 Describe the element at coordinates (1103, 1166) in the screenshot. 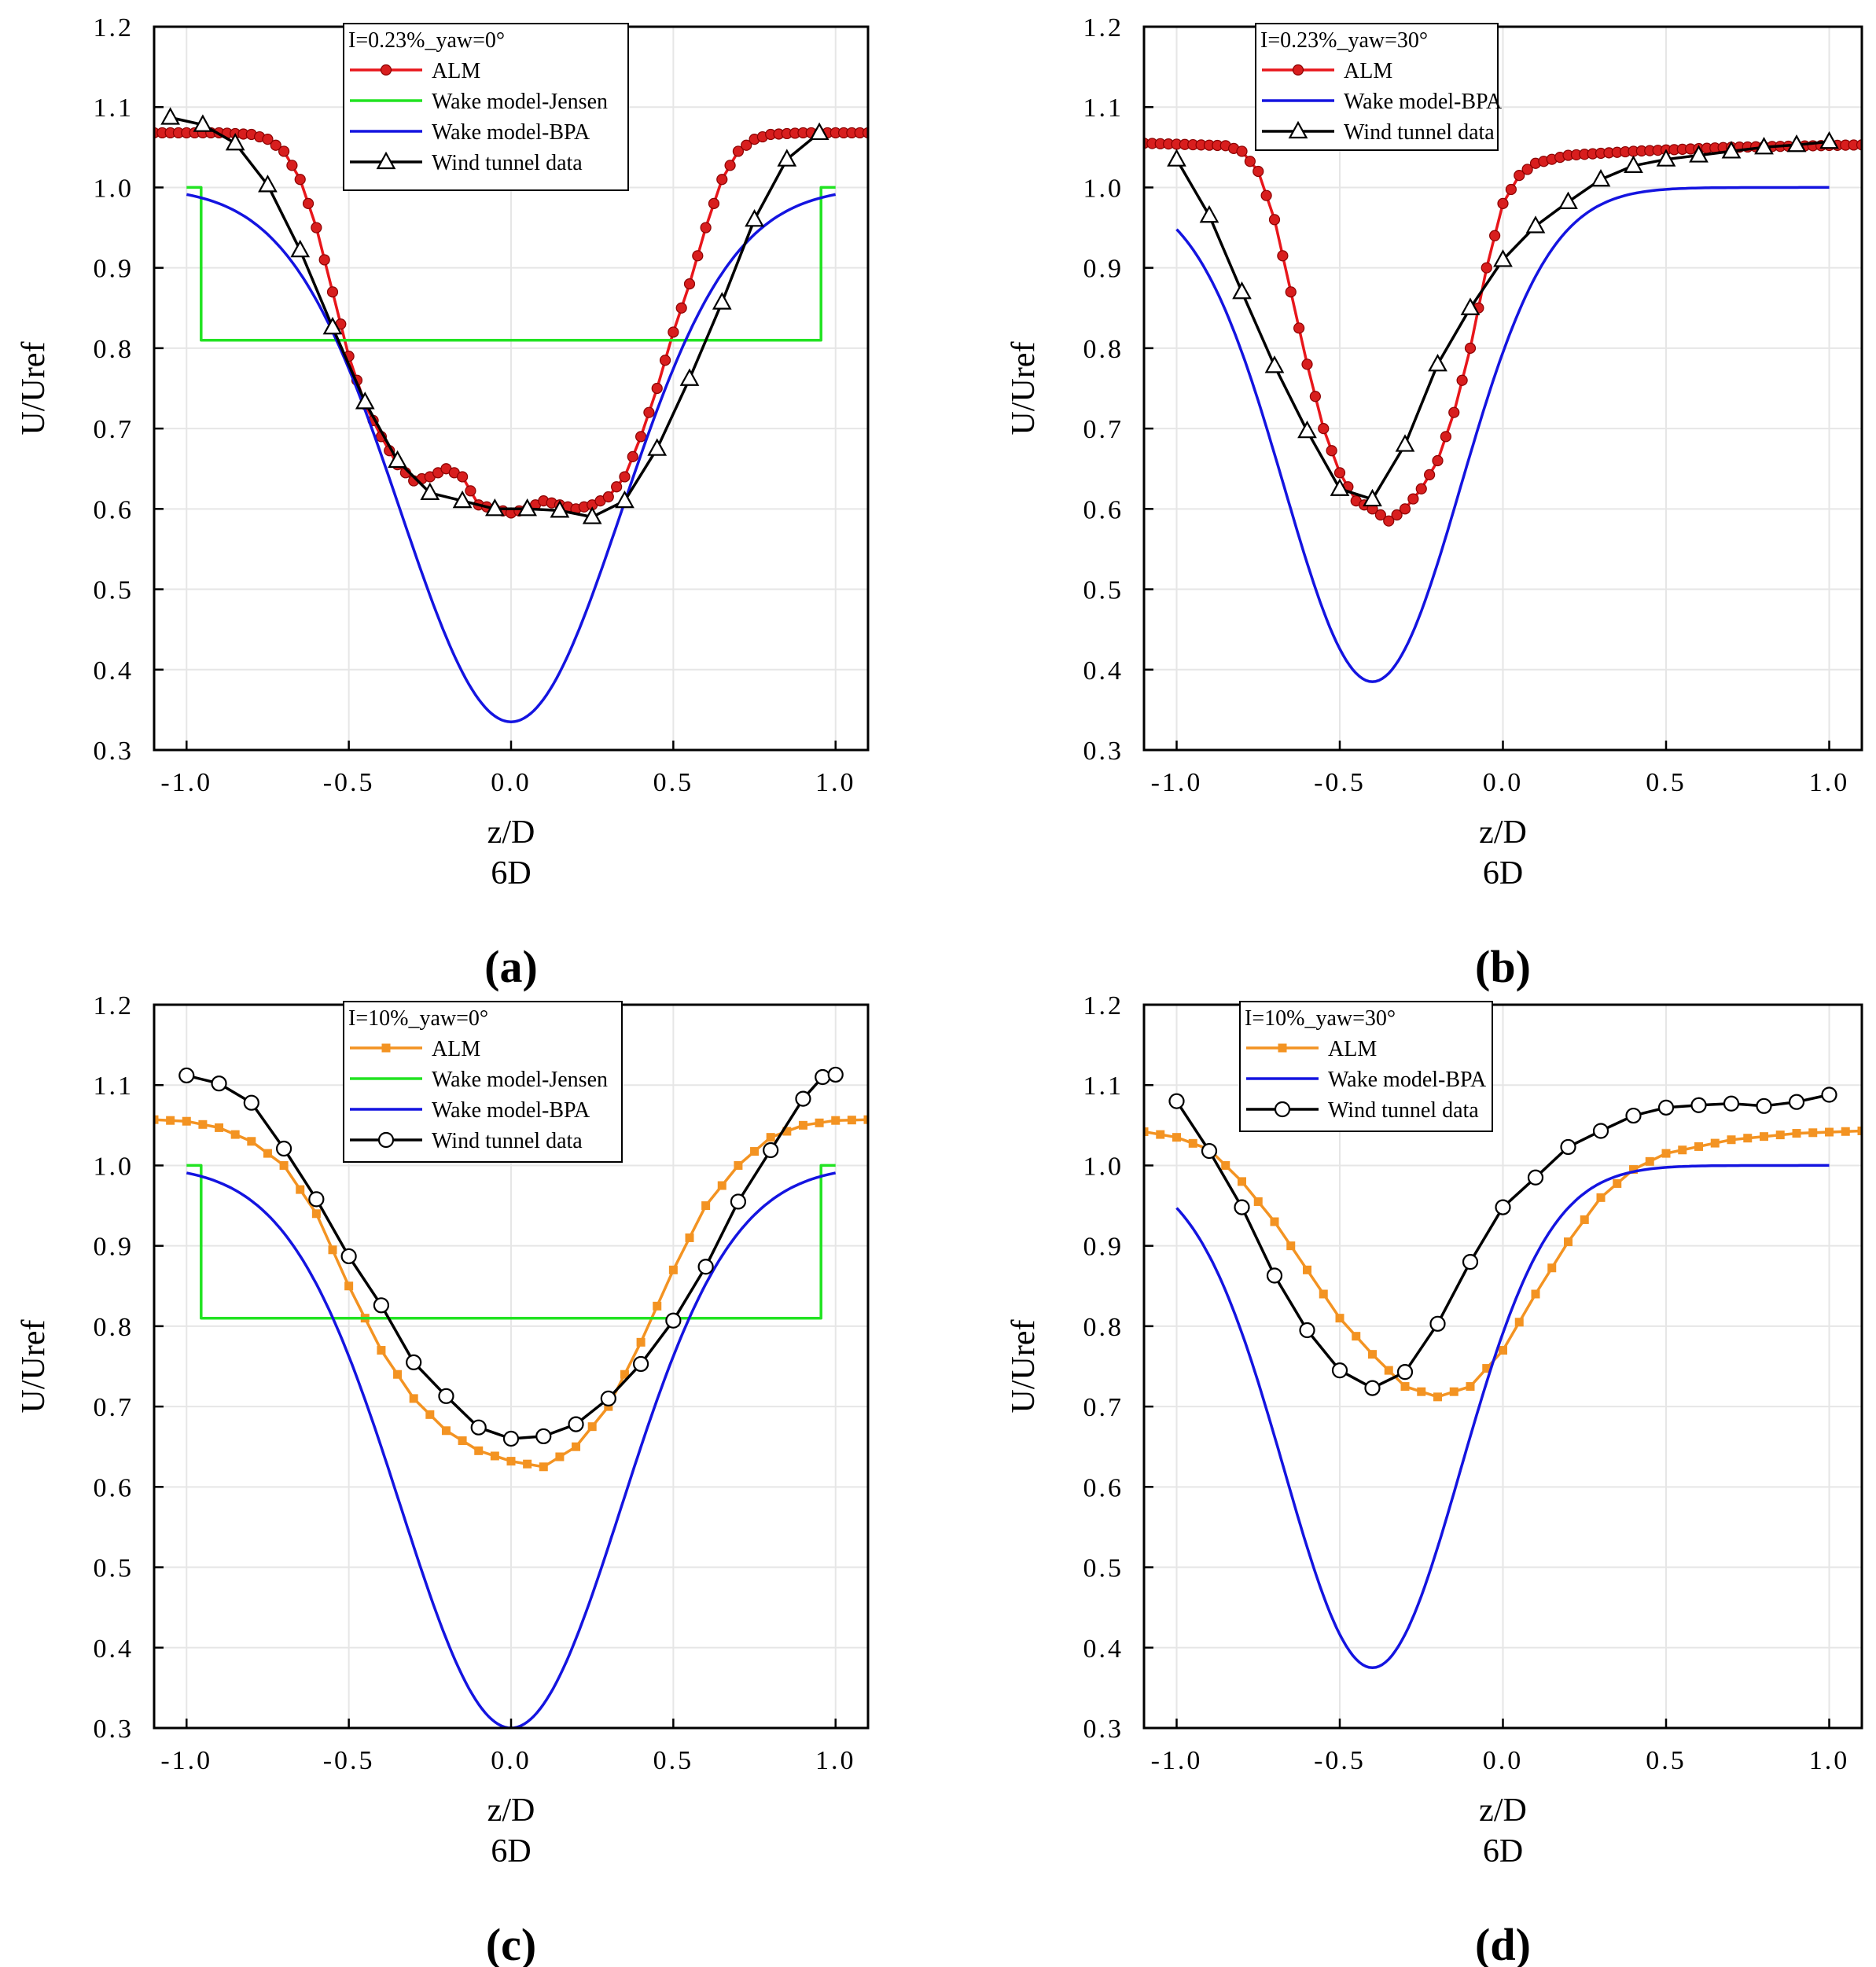

I see `y-tick-label: 1.0` at that location.